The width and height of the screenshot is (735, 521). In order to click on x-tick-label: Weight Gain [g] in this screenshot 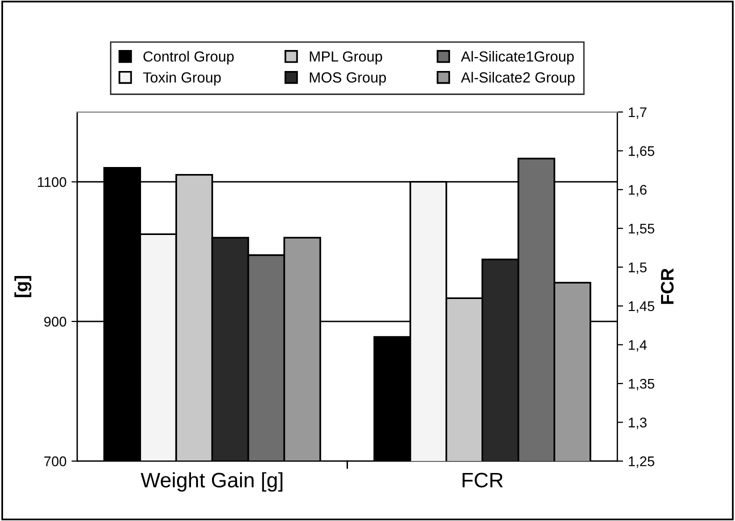, I will do `click(211, 482)`.